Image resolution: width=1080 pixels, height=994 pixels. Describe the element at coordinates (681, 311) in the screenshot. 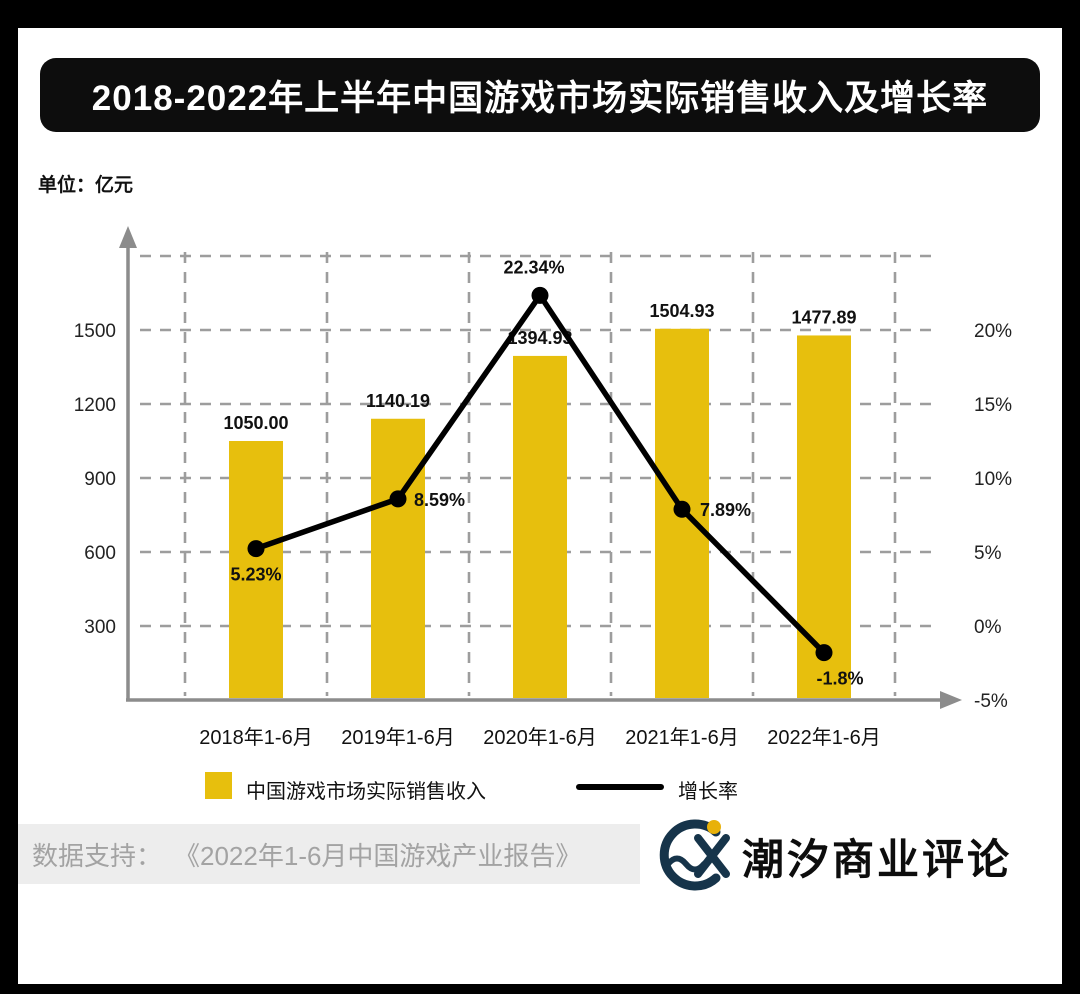

I see `bar-value-label: 1504.93` at that location.